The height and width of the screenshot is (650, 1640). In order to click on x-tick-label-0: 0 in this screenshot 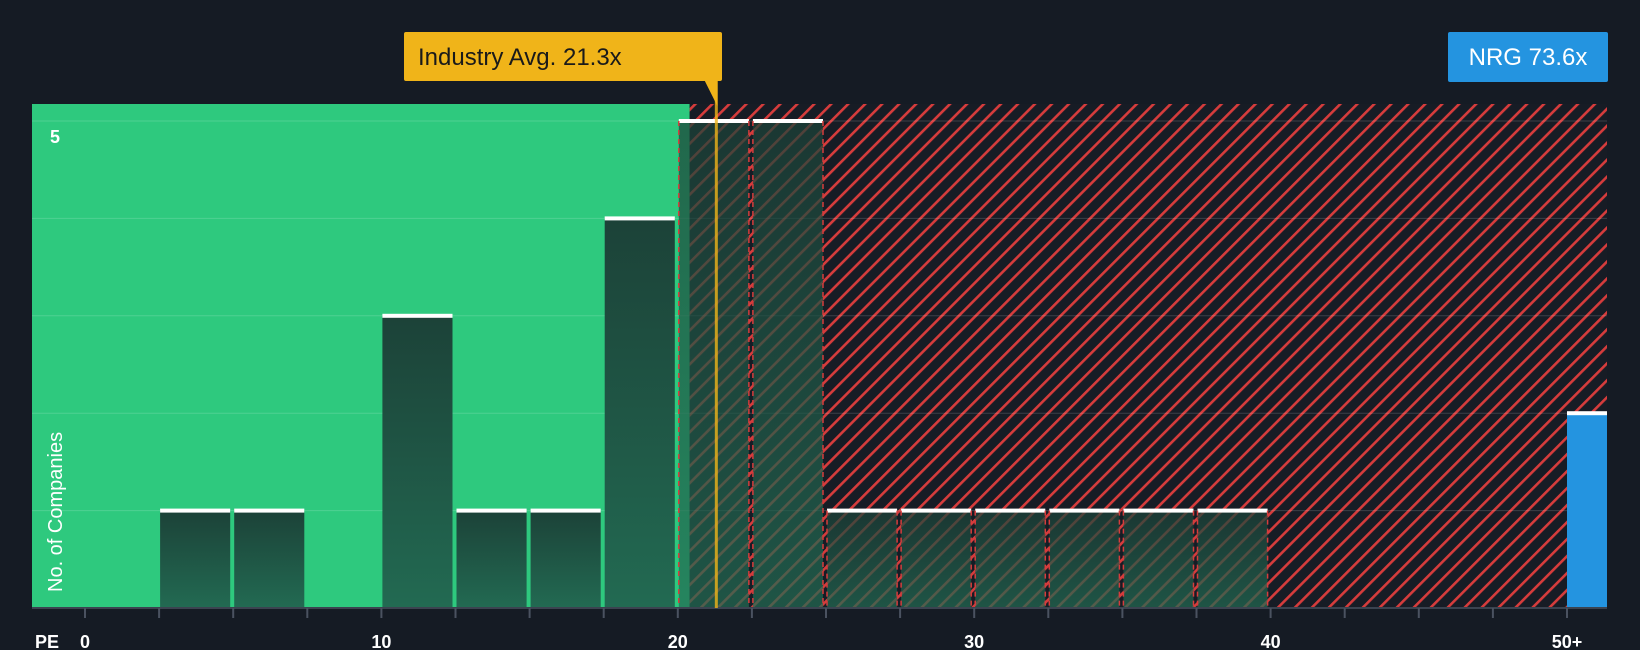, I will do `click(85, 641)`.